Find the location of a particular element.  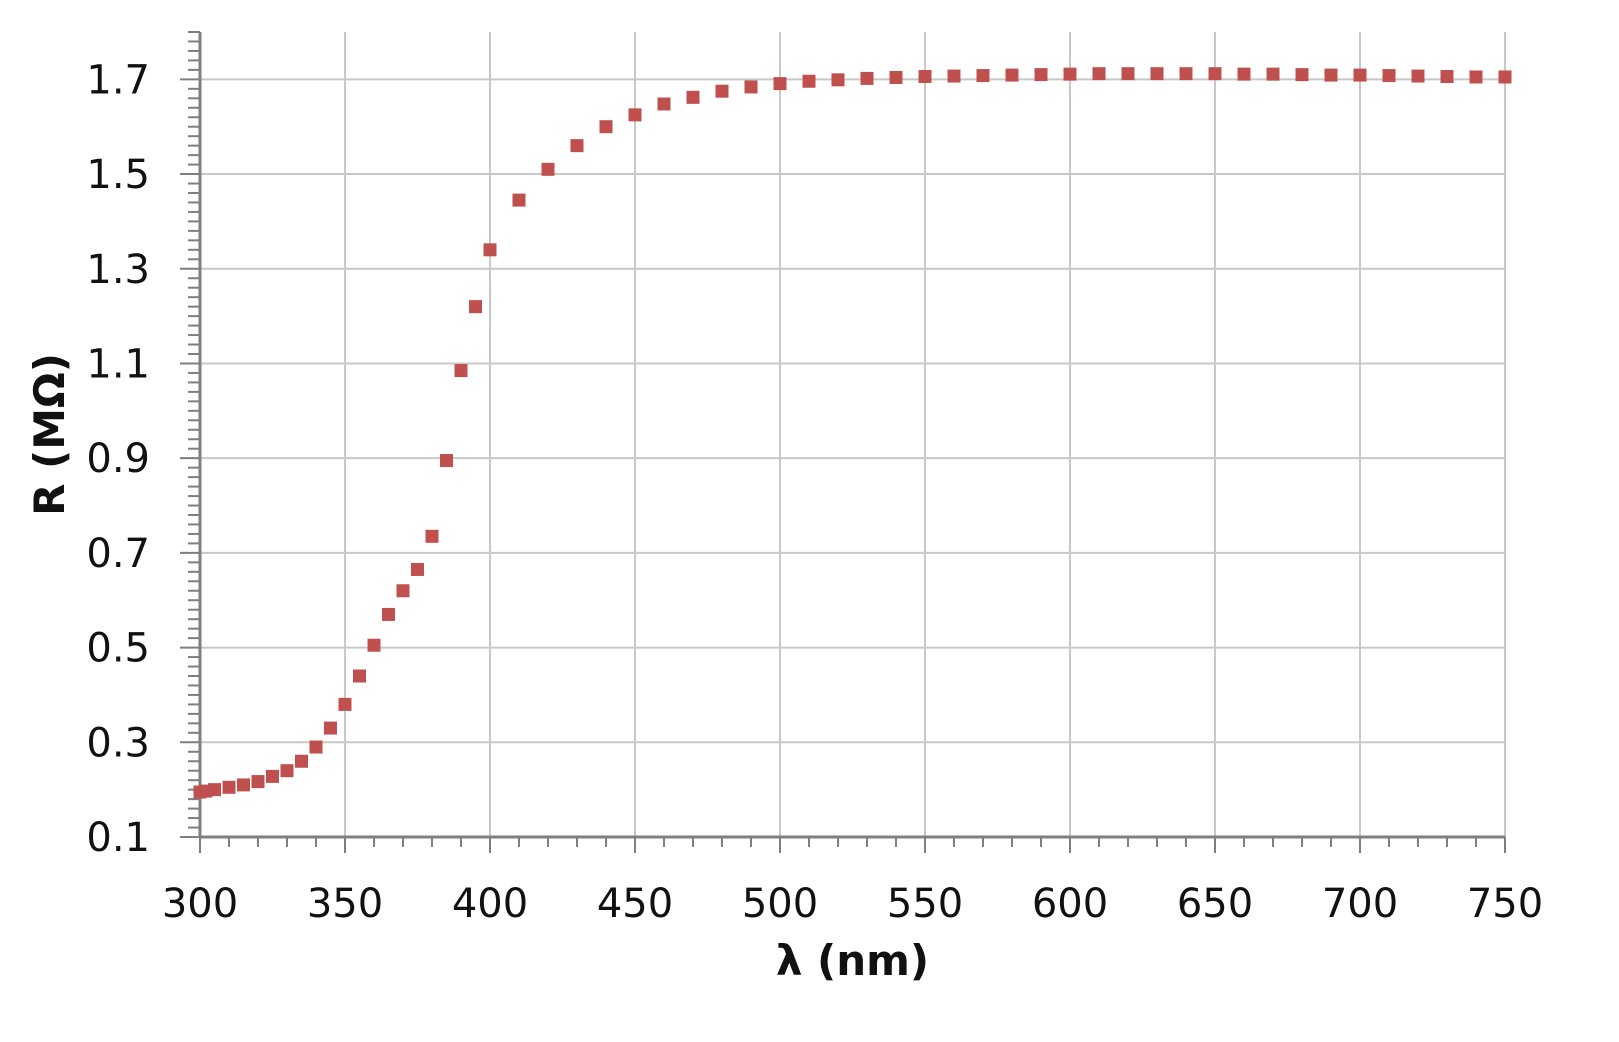

y-tick-label: 0.1 is located at coordinates (118, 838).